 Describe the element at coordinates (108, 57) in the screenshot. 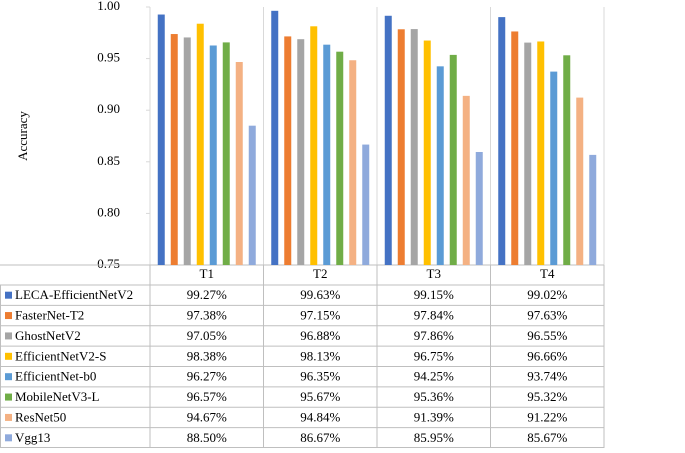

I see `y-tick-label: 0.95` at that location.